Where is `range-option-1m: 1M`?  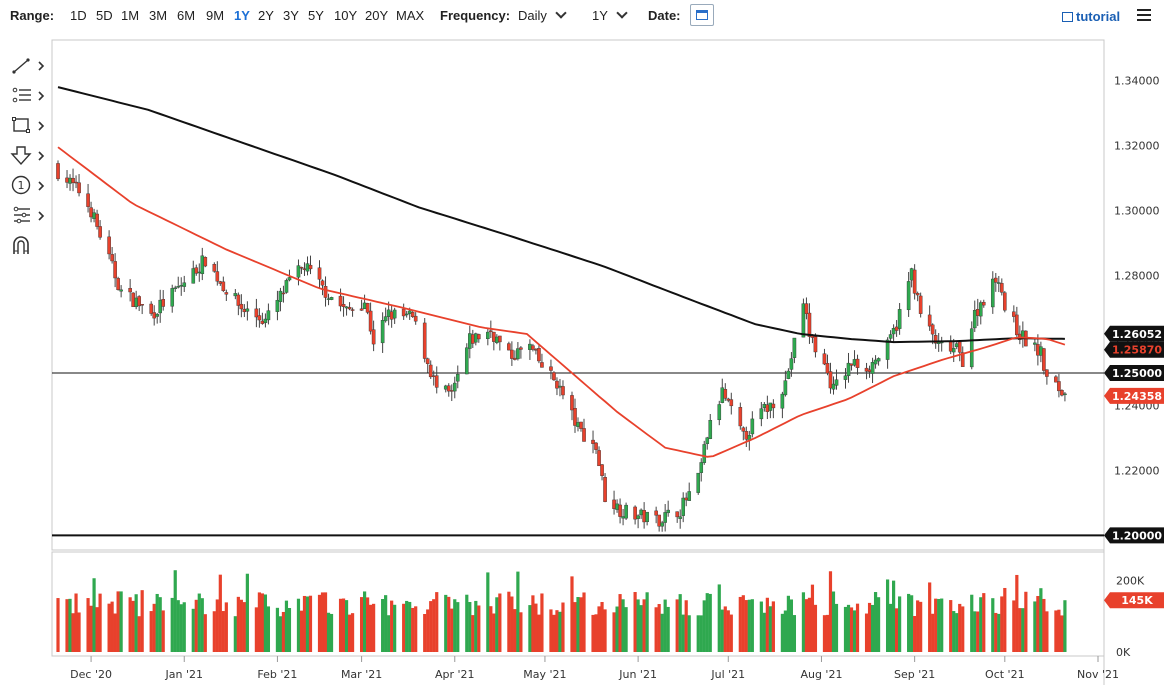 range-option-1m: 1M is located at coordinates (130, 15).